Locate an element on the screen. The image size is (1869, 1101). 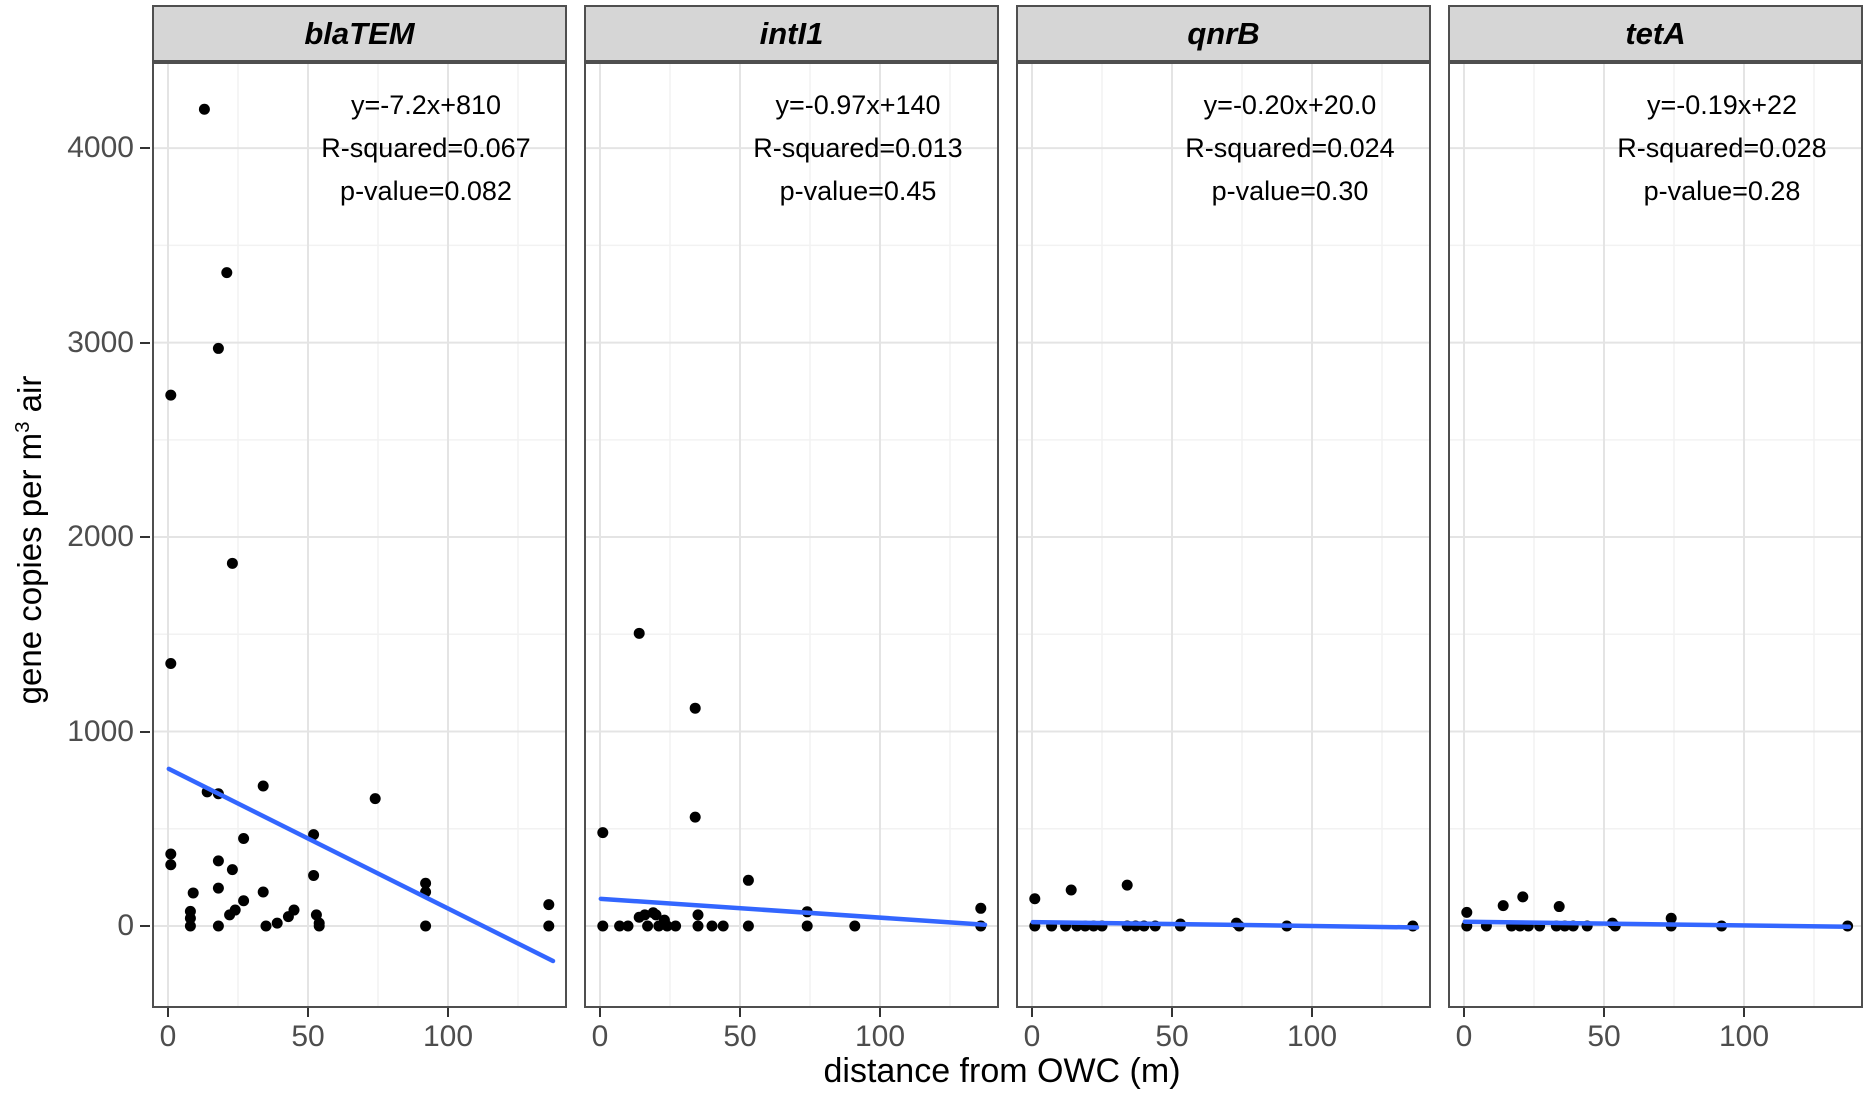
annotation-r_squared: R-squared=0.028 is located at coordinates (1722, 148).